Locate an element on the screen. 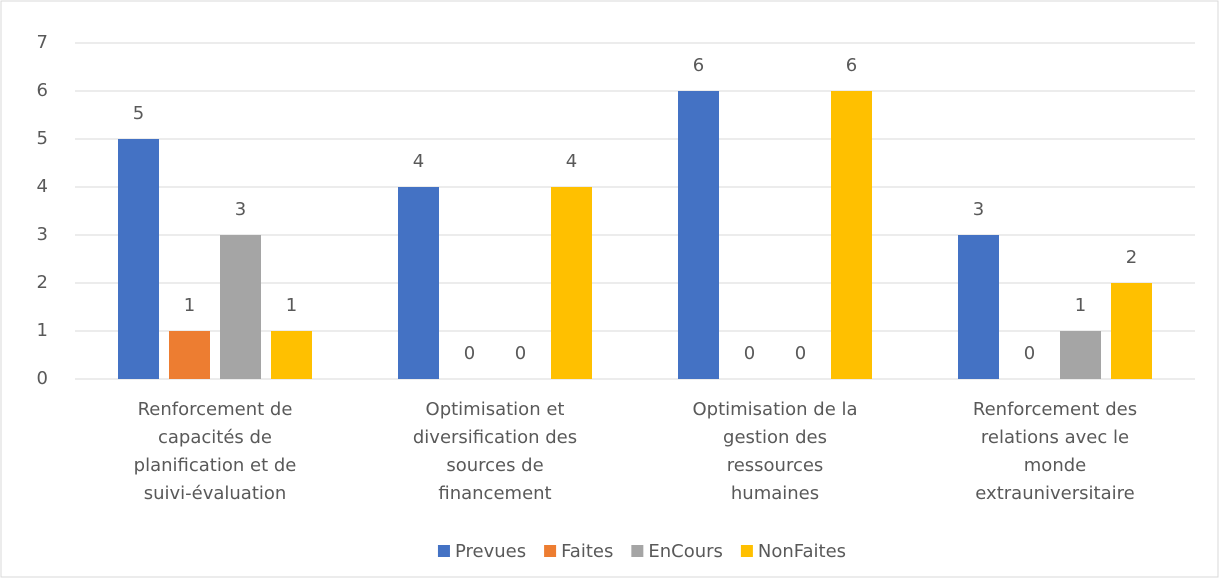 The image size is (1224, 580). y-tick-label: 5 is located at coordinates (42, 138).